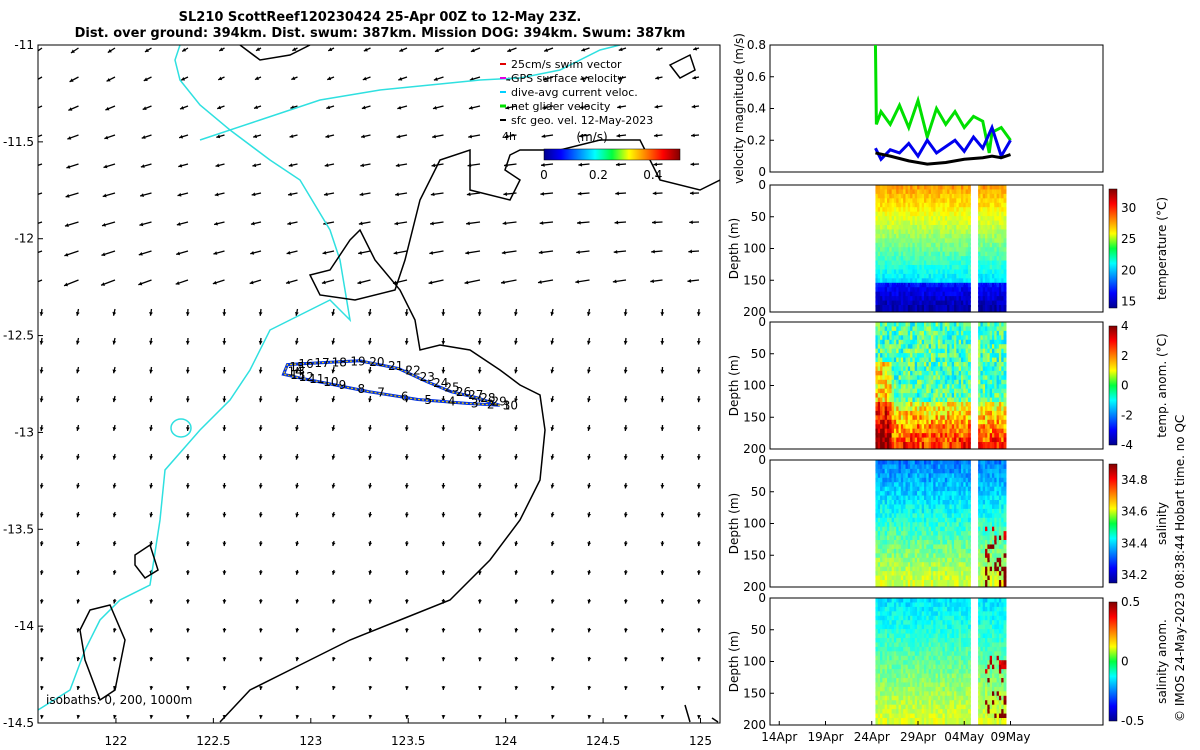  What do you see at coordinates (491, 404) in the screenshot?
I see `track-label: 2` at bounding box center [491, 404].